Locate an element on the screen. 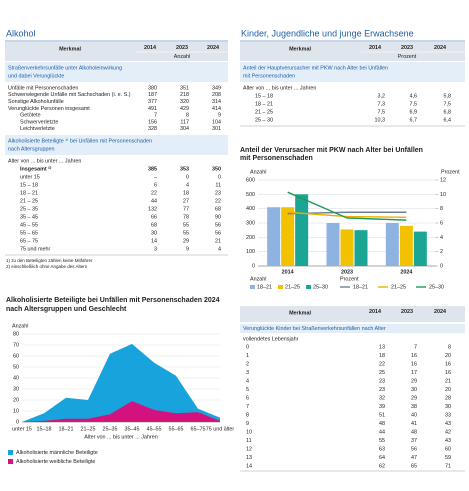 This screenshot has height=491, width=469. y-tick-label: 600 is located at coordinates (250, 180).